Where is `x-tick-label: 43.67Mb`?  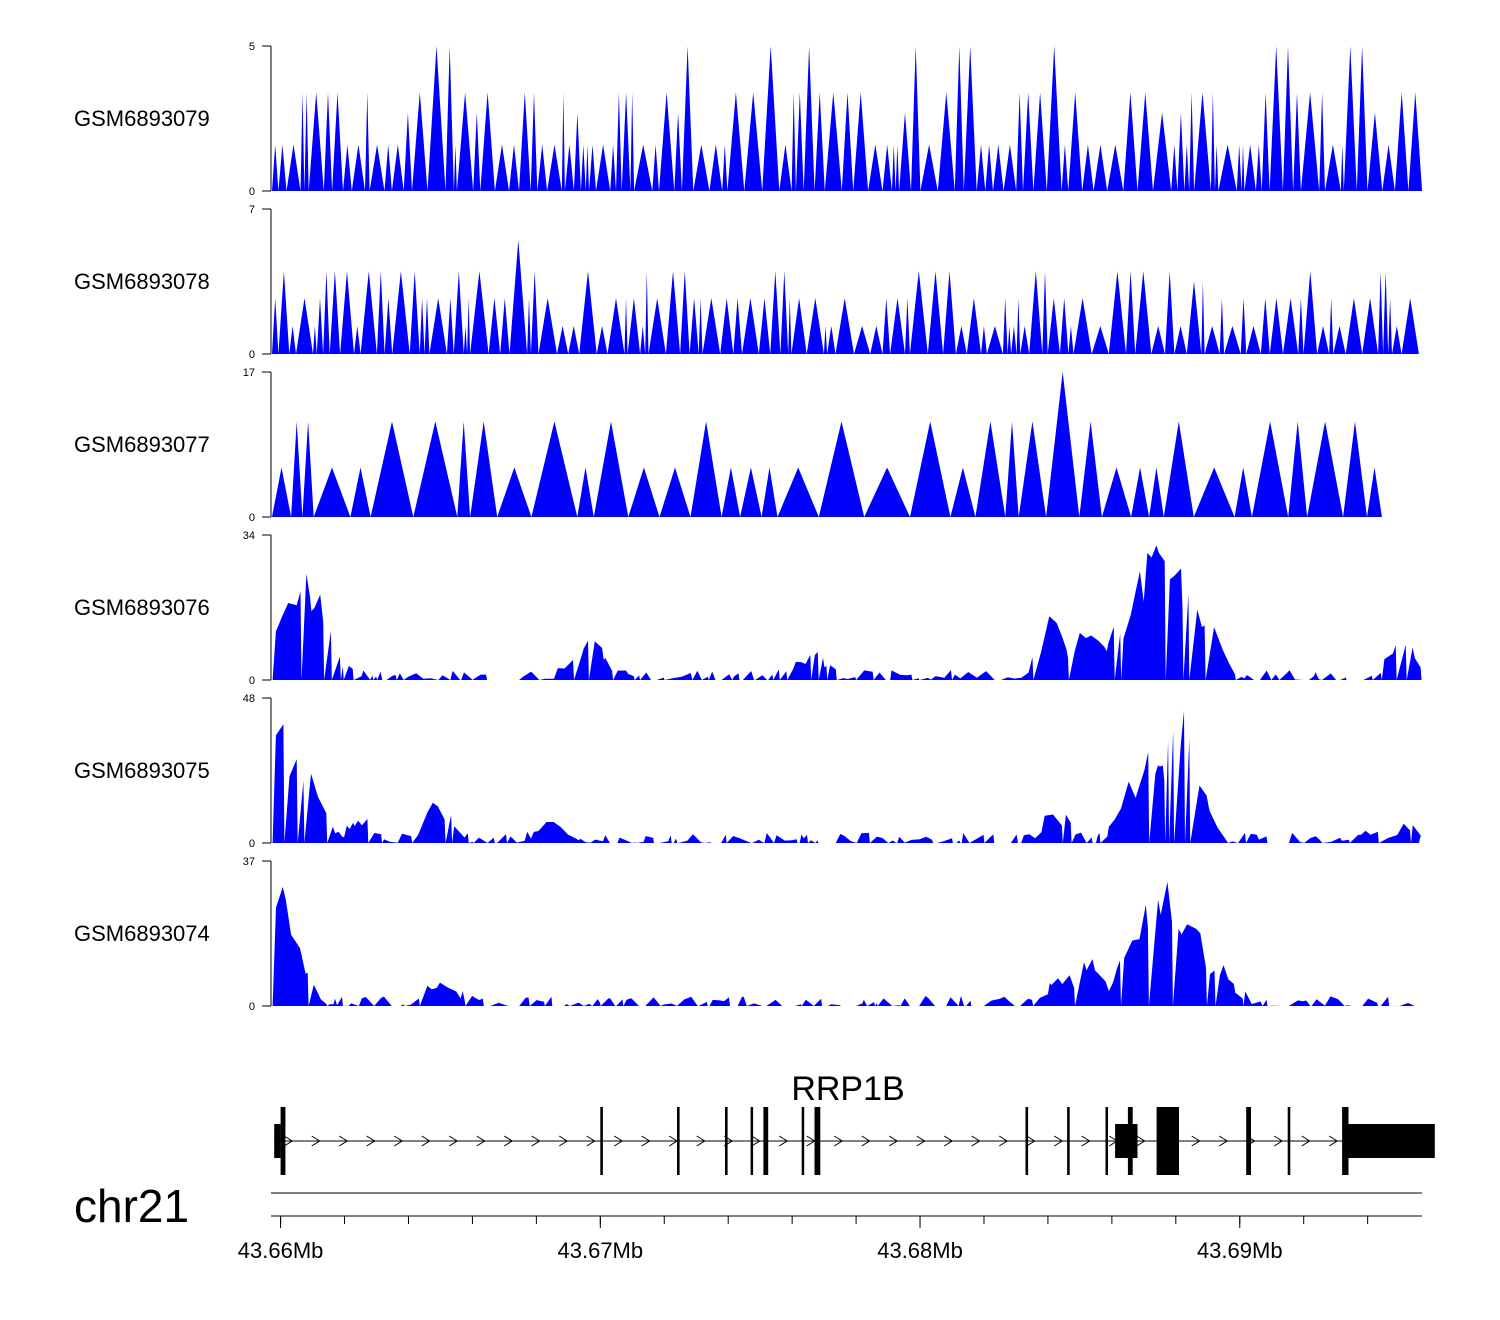 x-tick-label: 43.67Mb is located at coordinates (601, 1250).